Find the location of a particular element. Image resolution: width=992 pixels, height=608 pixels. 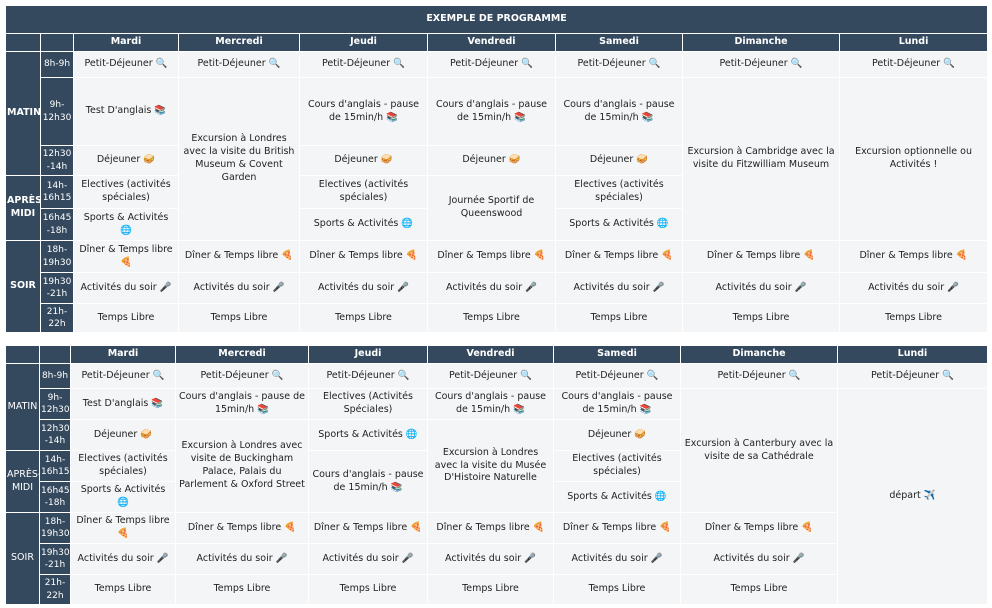

day-header: Jeudi is located at coordinates (363, 42).